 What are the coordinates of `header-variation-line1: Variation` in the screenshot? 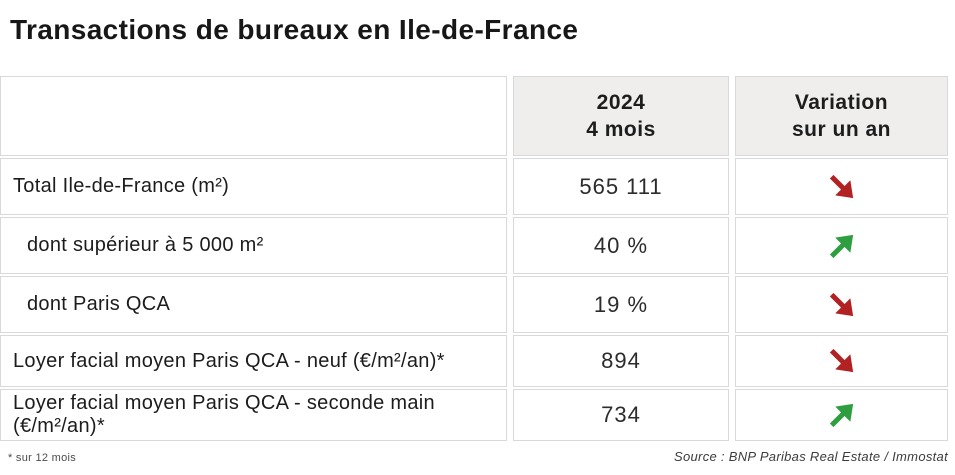 It's located at (841, 102).